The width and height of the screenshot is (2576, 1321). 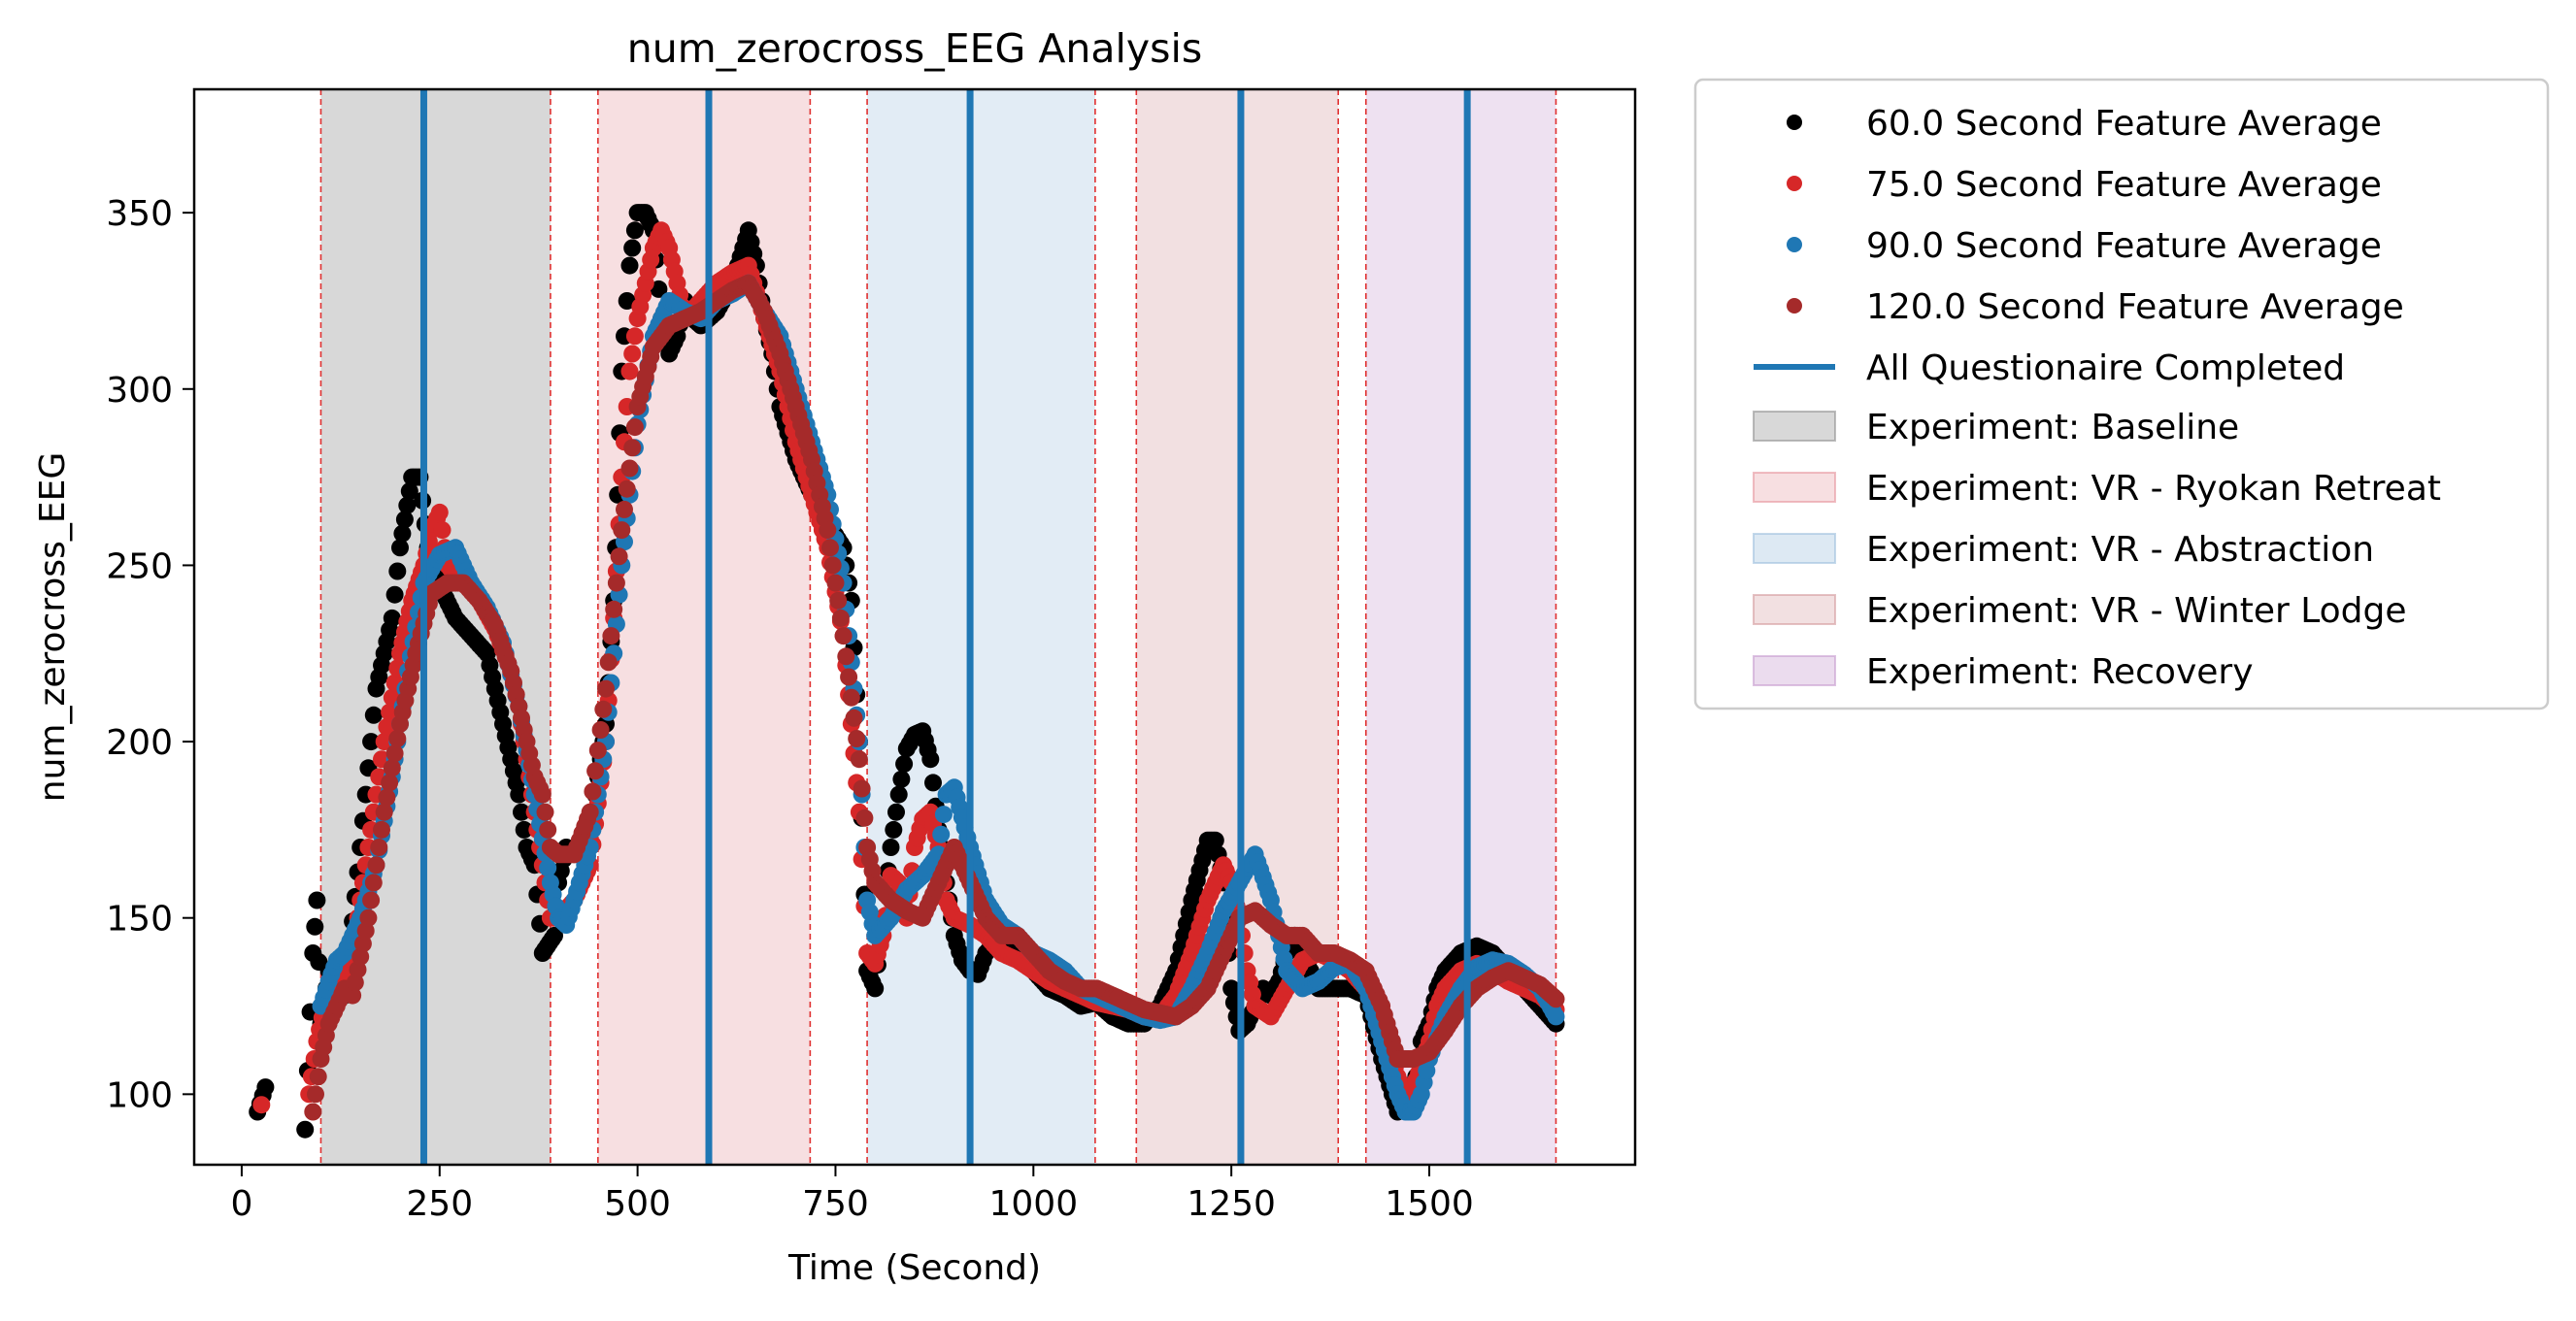 What do you see at coordinates (2052, 427) in the screenshot?
I see `legend-label-baseline: Experiment: Baseline` at bounding box center [2052, 427].